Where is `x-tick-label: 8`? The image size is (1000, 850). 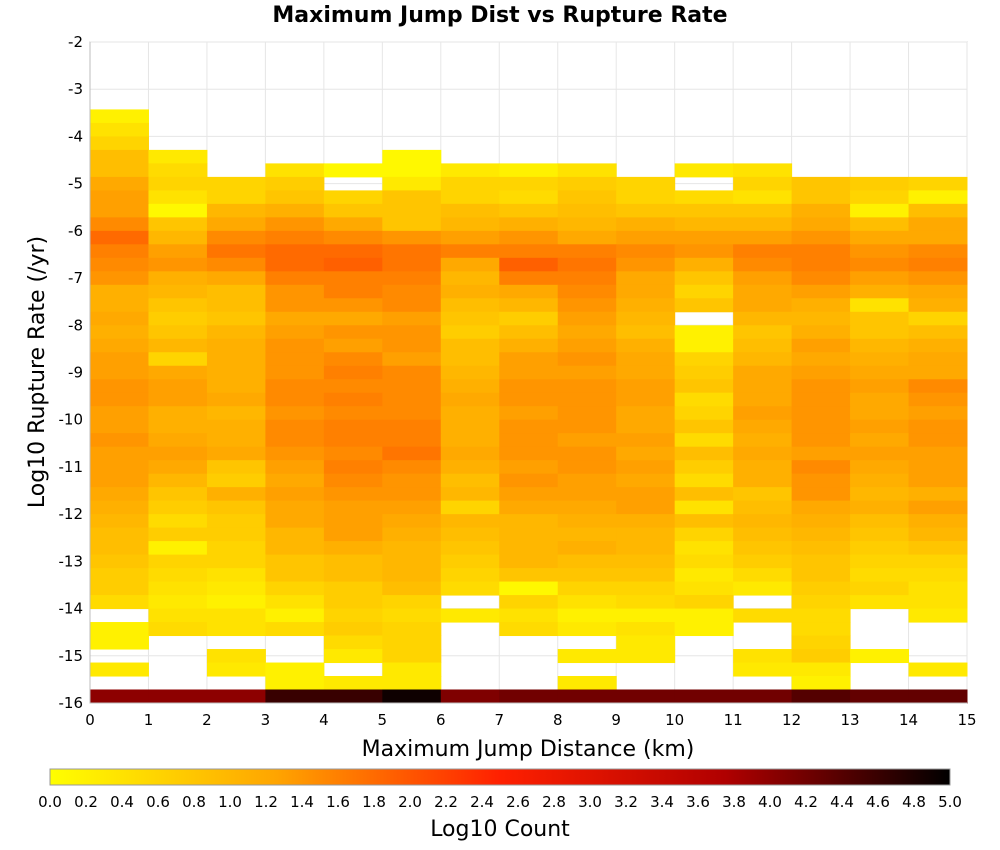 x-tick-label: 8 is located at coordinates (558, 720).